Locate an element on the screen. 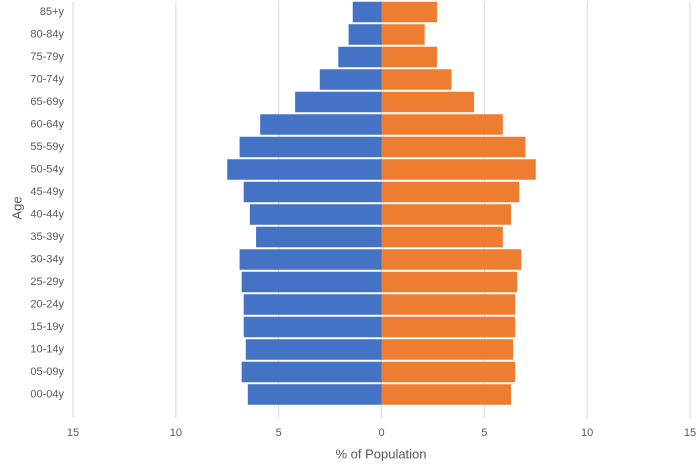  y-tick-label: 00-04y is located at coordinates (47, 394).